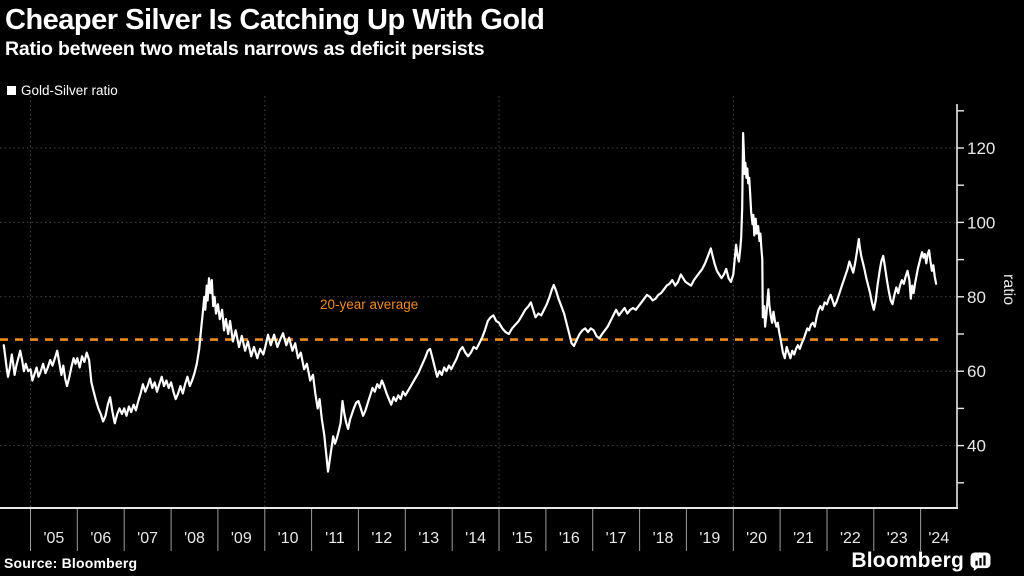 The image size is (1024, 576). I want to click on x-tick-label: '19, so click(709, 538).